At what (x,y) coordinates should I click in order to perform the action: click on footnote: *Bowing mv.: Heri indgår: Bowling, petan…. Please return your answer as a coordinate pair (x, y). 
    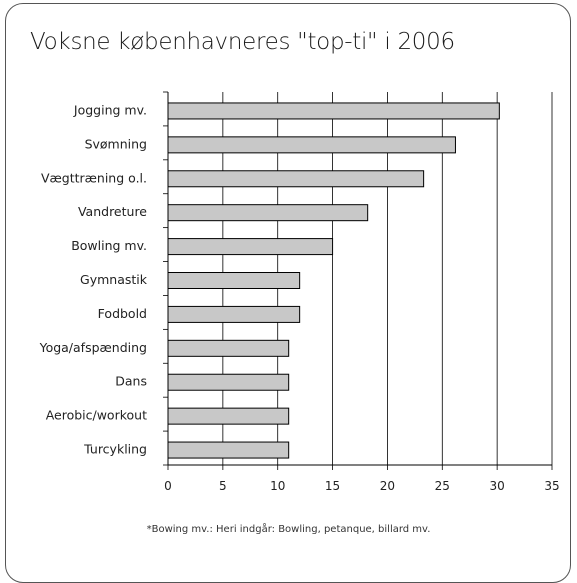
    Looking at the image, I should click on (288, 529).